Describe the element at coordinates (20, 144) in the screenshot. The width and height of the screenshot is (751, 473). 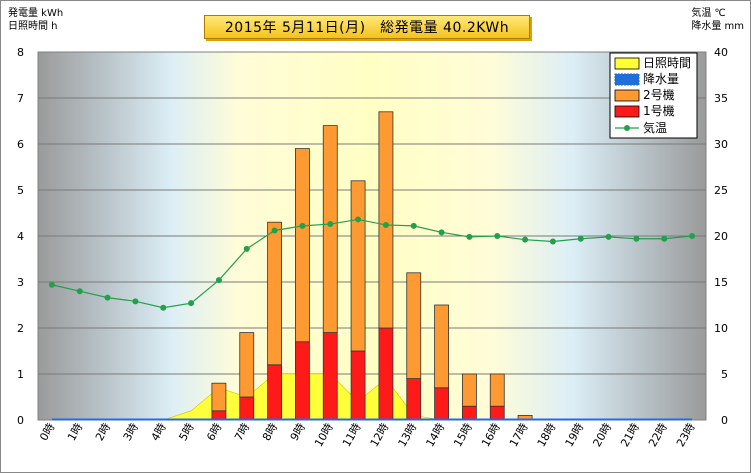
I see `y-tick-label: 6` at that location.